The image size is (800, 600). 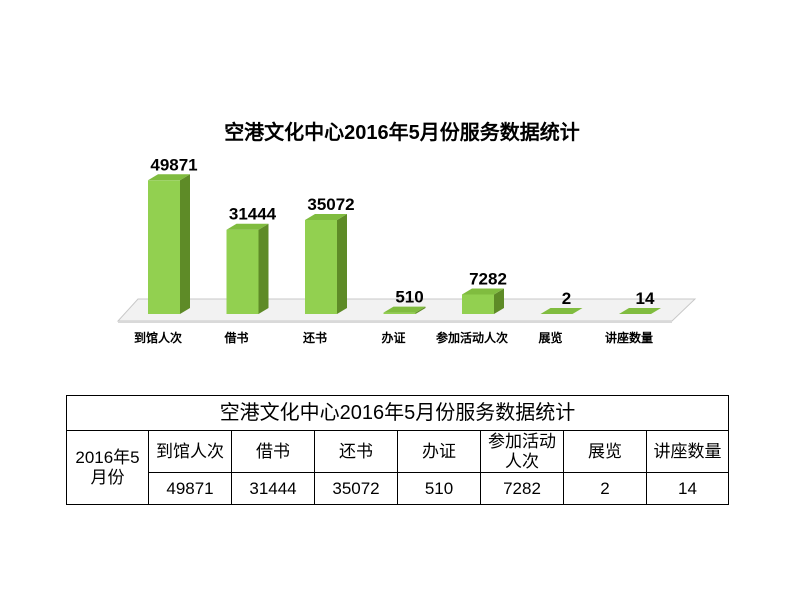 What do you see at coordinates (158, 337) in the screenshot?
I see `category-label: 到馆人次` at bounding box center [158, 337].